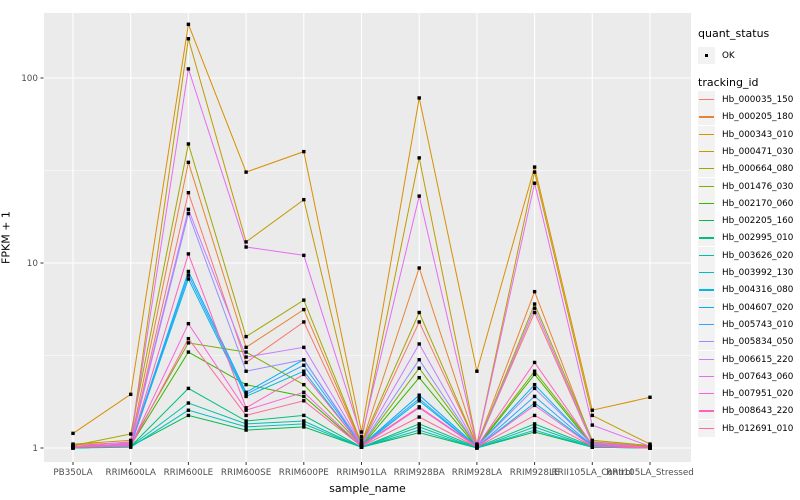 This screenshot has height=500, width=800. Describe the element at coordinates (758, 428) in the screenshot. I see `legend-label: Hb_012691_010` at that location.